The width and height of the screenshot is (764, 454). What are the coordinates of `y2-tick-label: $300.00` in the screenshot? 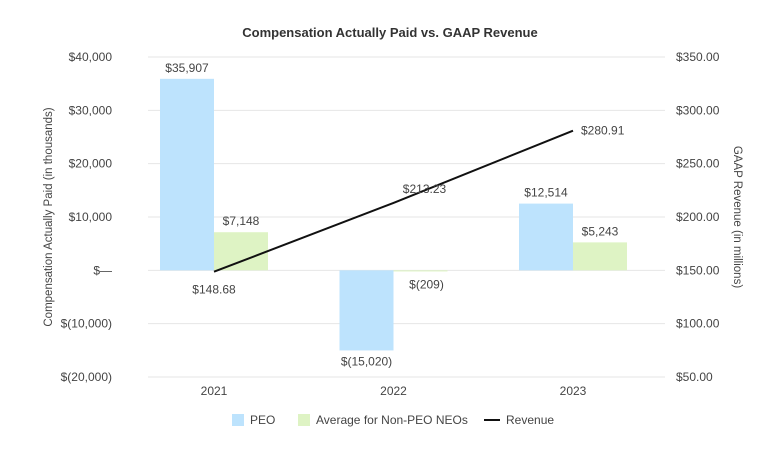 It's located at (698, 110).